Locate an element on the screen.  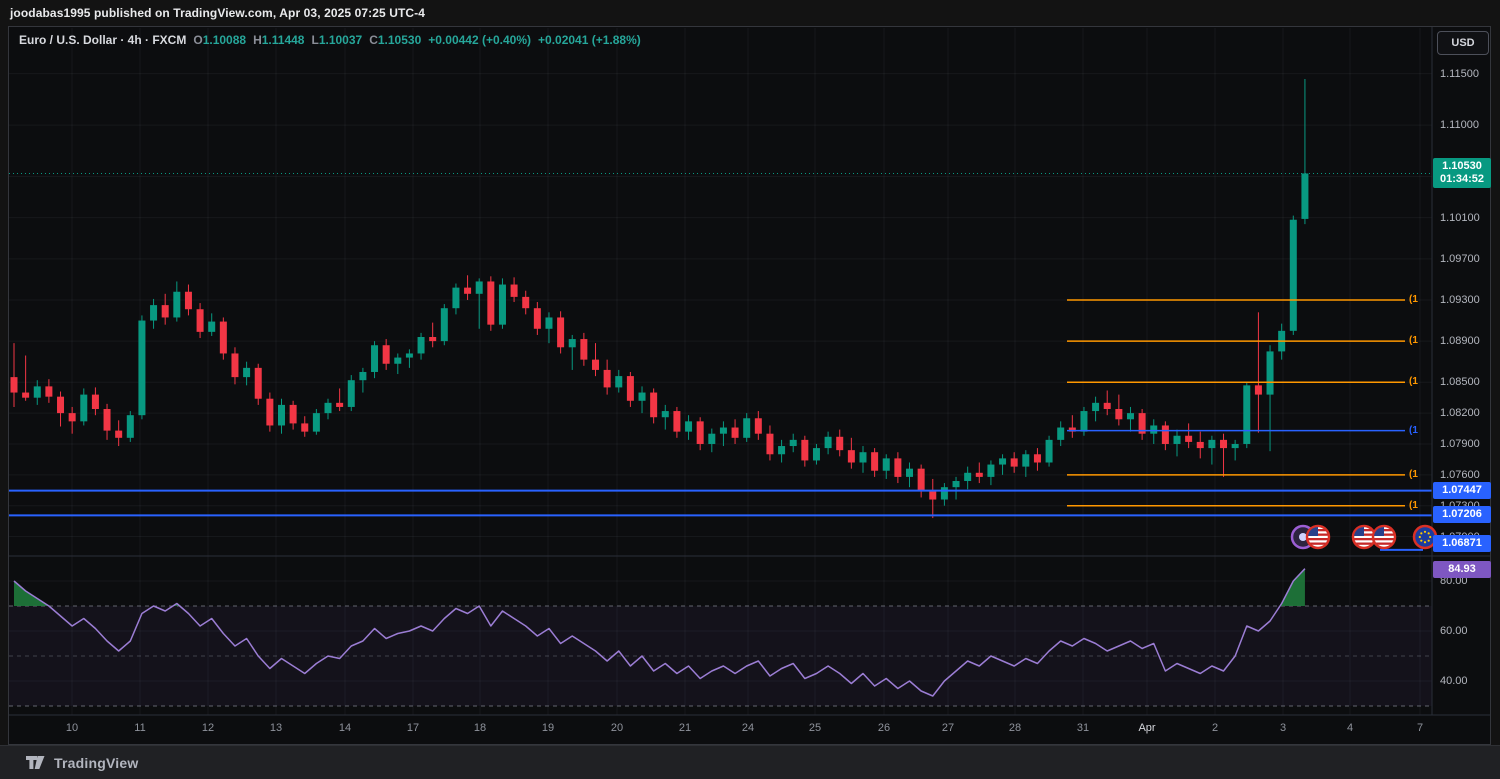
time-axis-label: 19 is located at coordinates (548, 728).